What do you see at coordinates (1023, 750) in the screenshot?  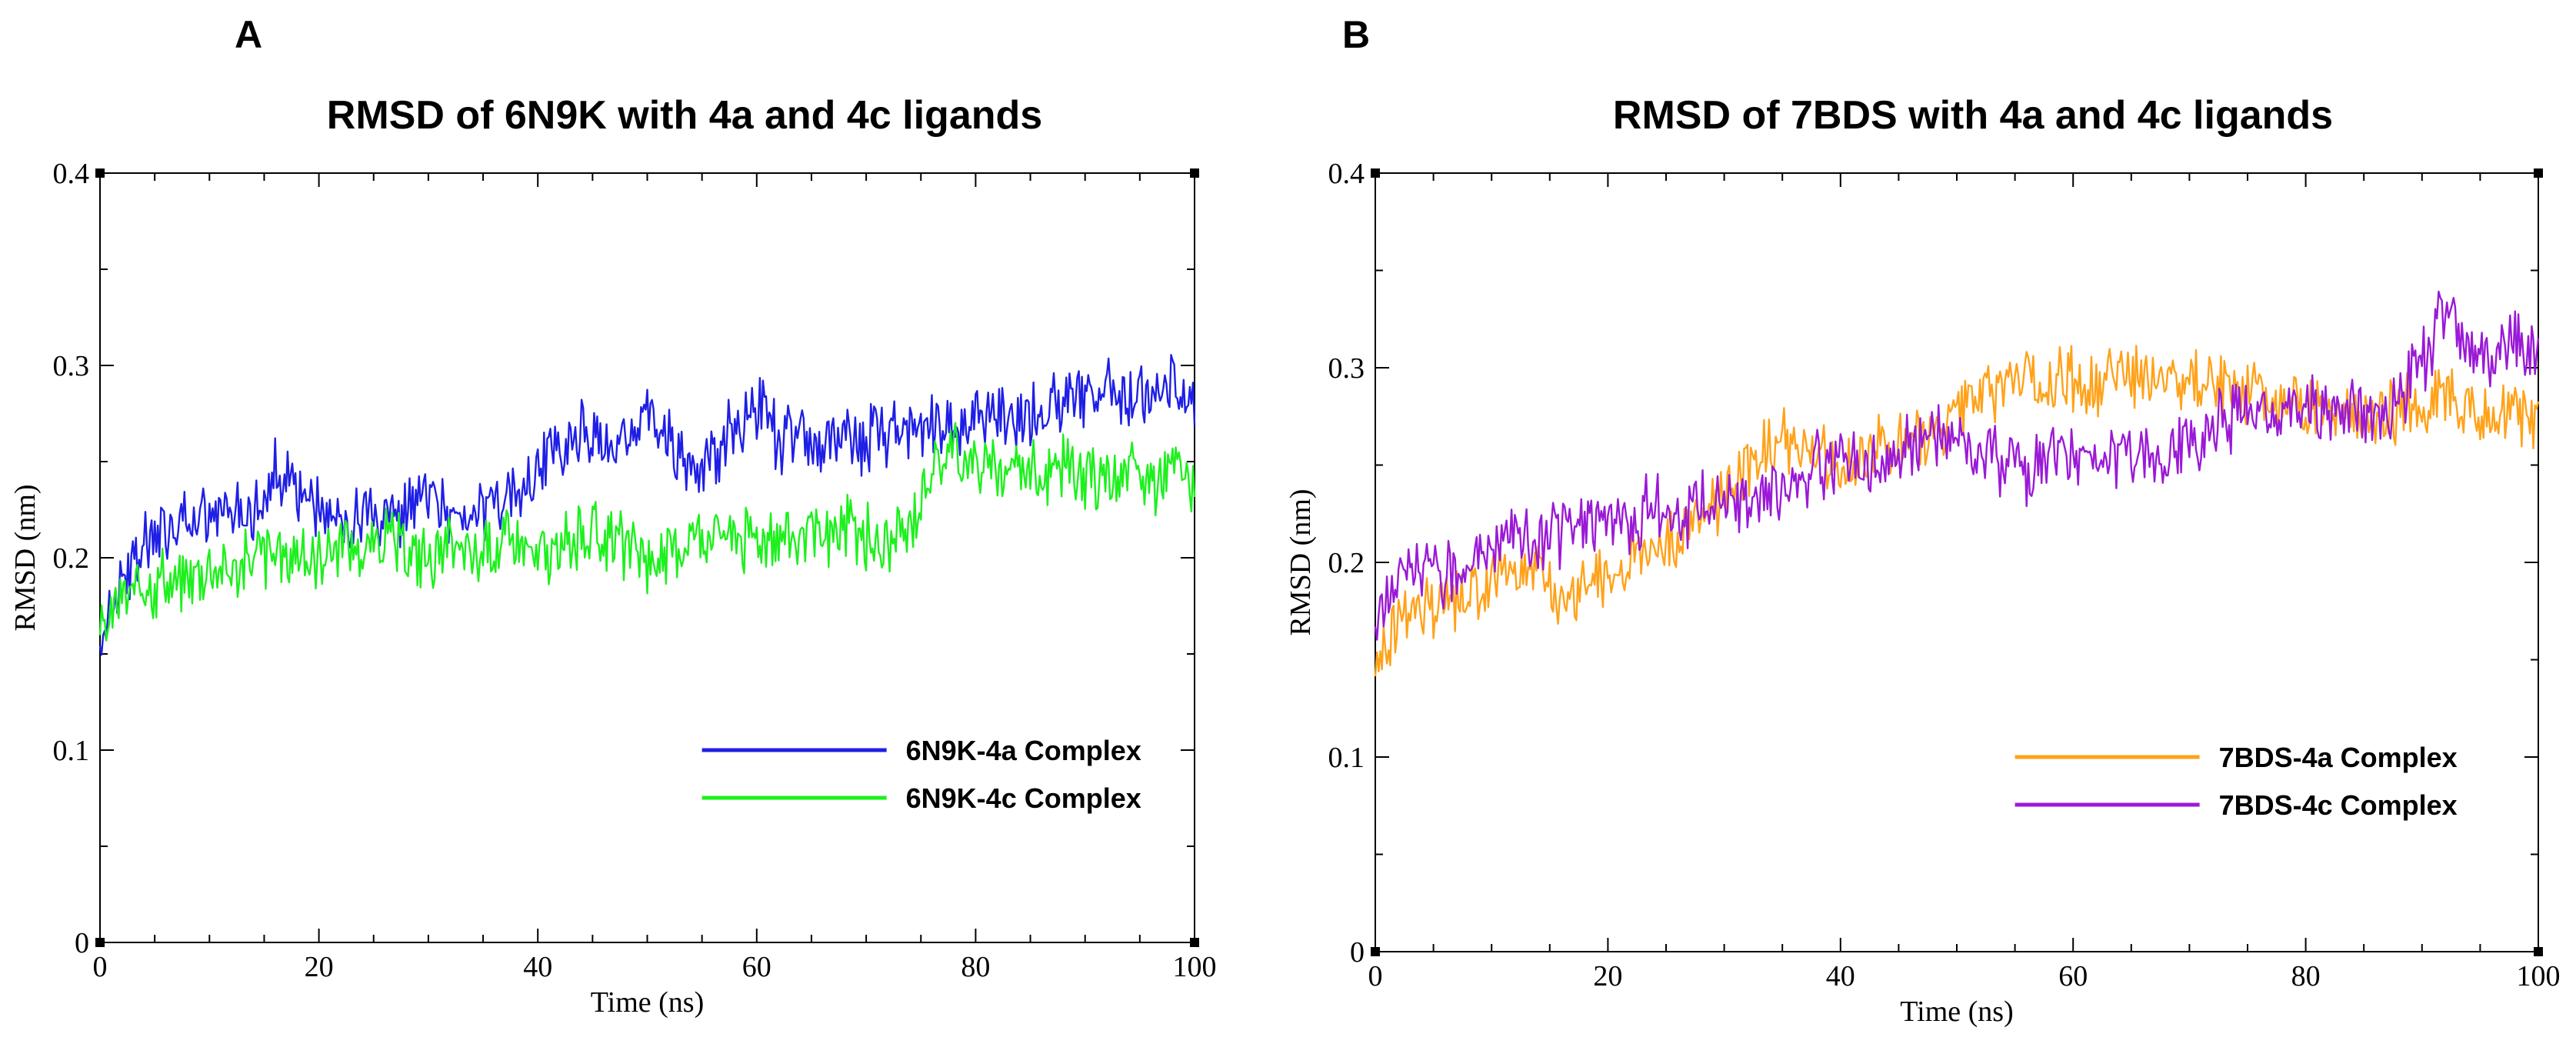 I see `legend-label-0: 6N9K-4a Complex` at bounding box center [1023, 750].